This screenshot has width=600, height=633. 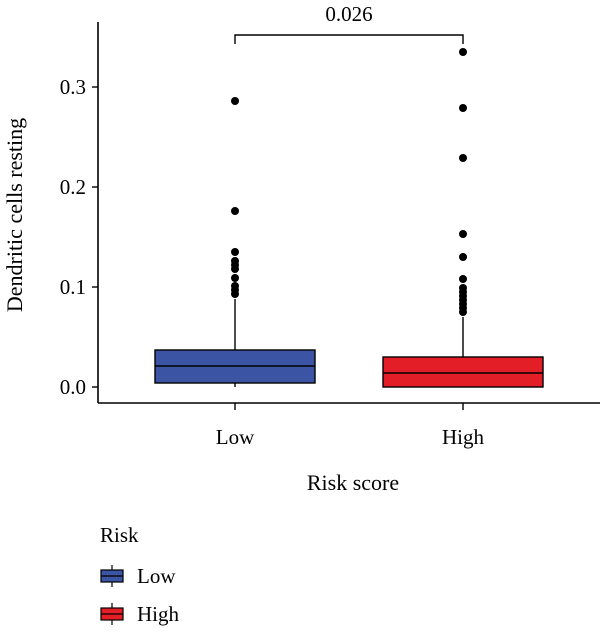 What do you see at coordinates (463, 372) in the screenshot?
I see `box-high` at bounding box center [463, 372].